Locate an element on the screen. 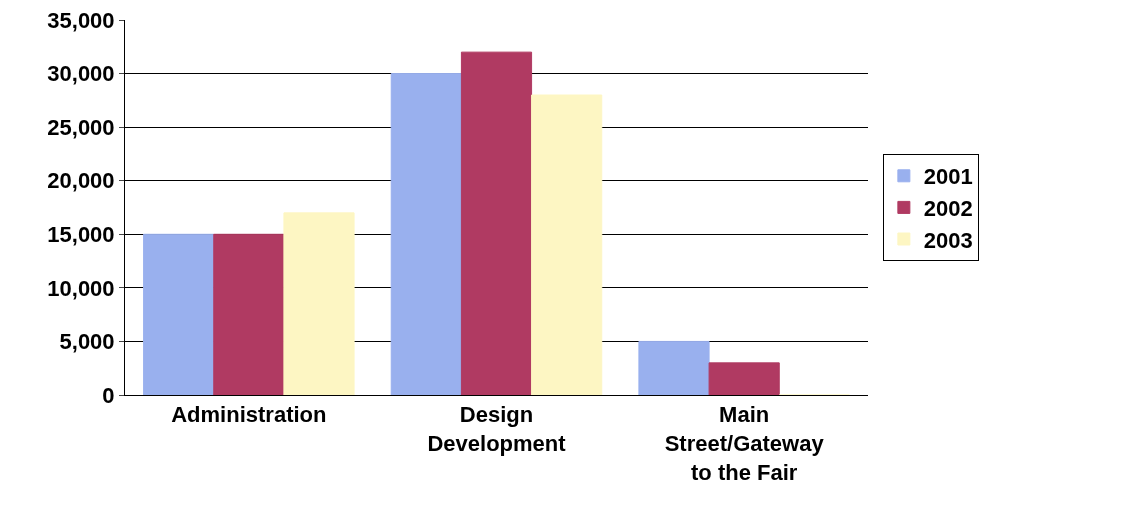 The width and height of the screenshot is (1128, 525). y-tick-label: 30,000 is located at coordinates (81, 74).